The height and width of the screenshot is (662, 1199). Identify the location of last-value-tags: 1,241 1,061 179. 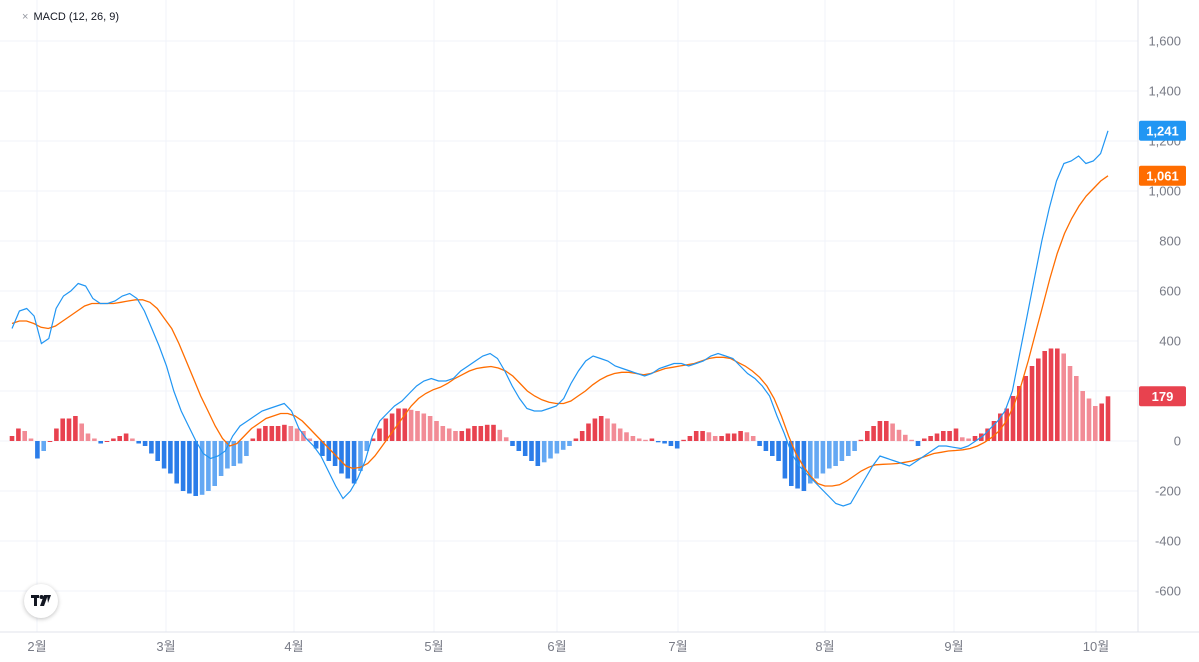
(1162, 263).